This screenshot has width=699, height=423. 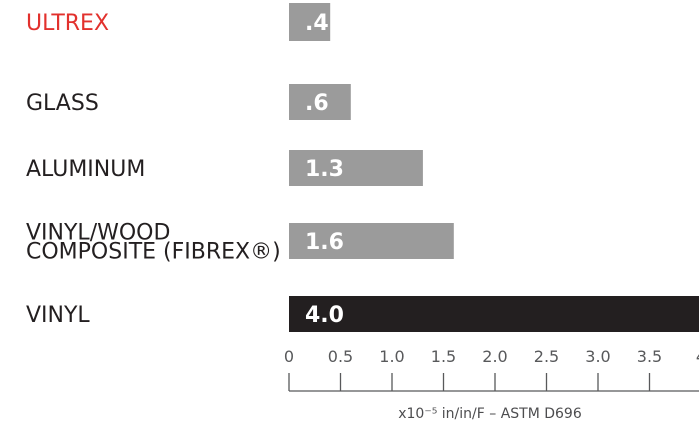 What do you see at coordinates (697, 356) in the screenshot?
I see `x-tick-label-4: 4` at bounding box center [697, 356].